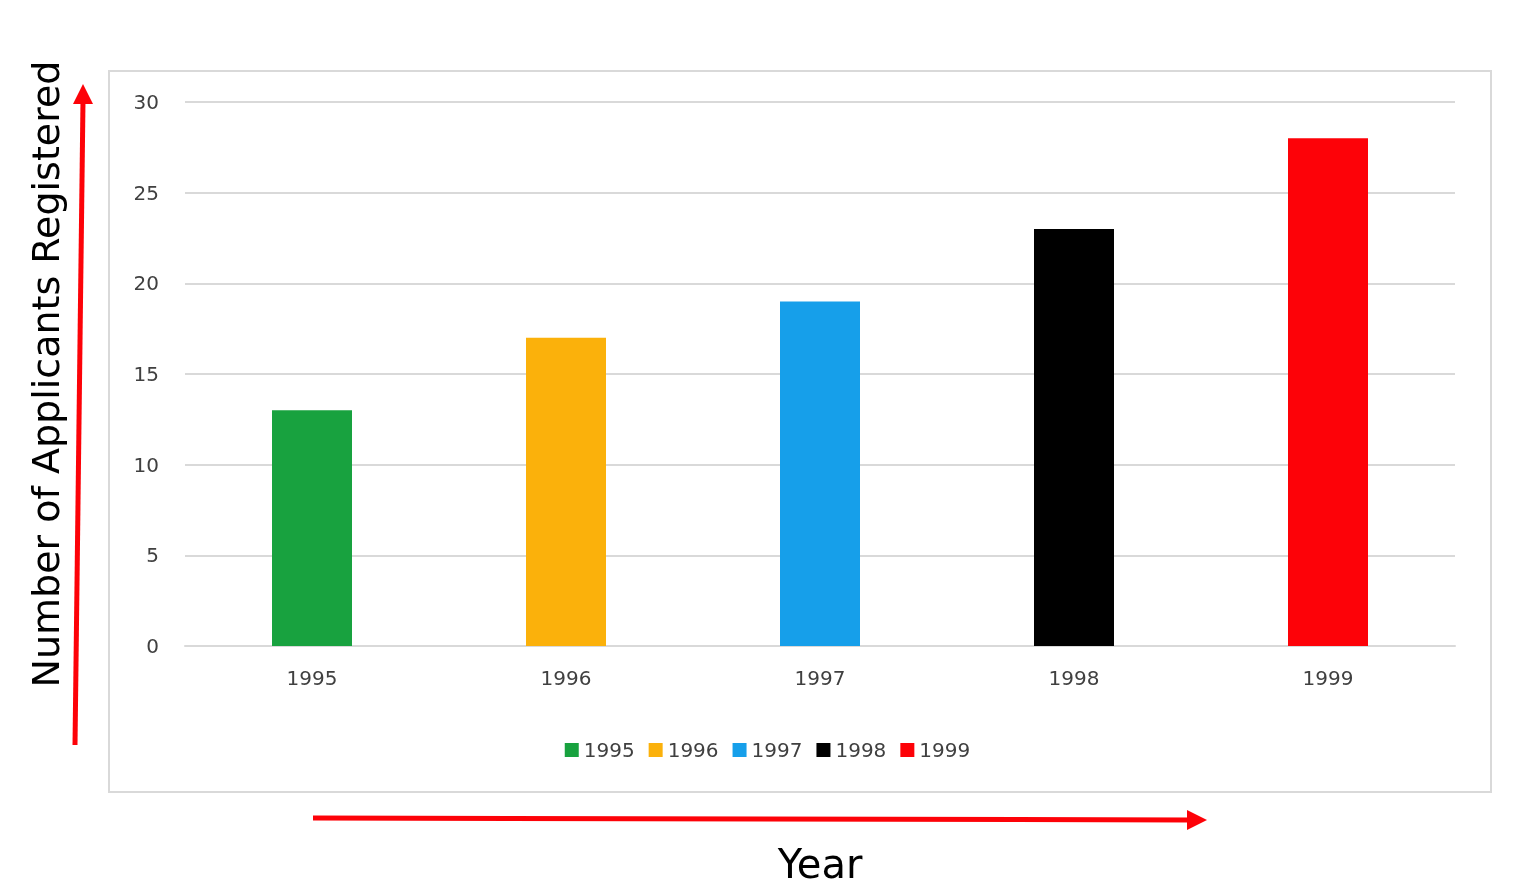  What do you see at coordinates (945, 750) in the screenshot?
I see `legend-label: 1999` at bounding box center [945, 750].